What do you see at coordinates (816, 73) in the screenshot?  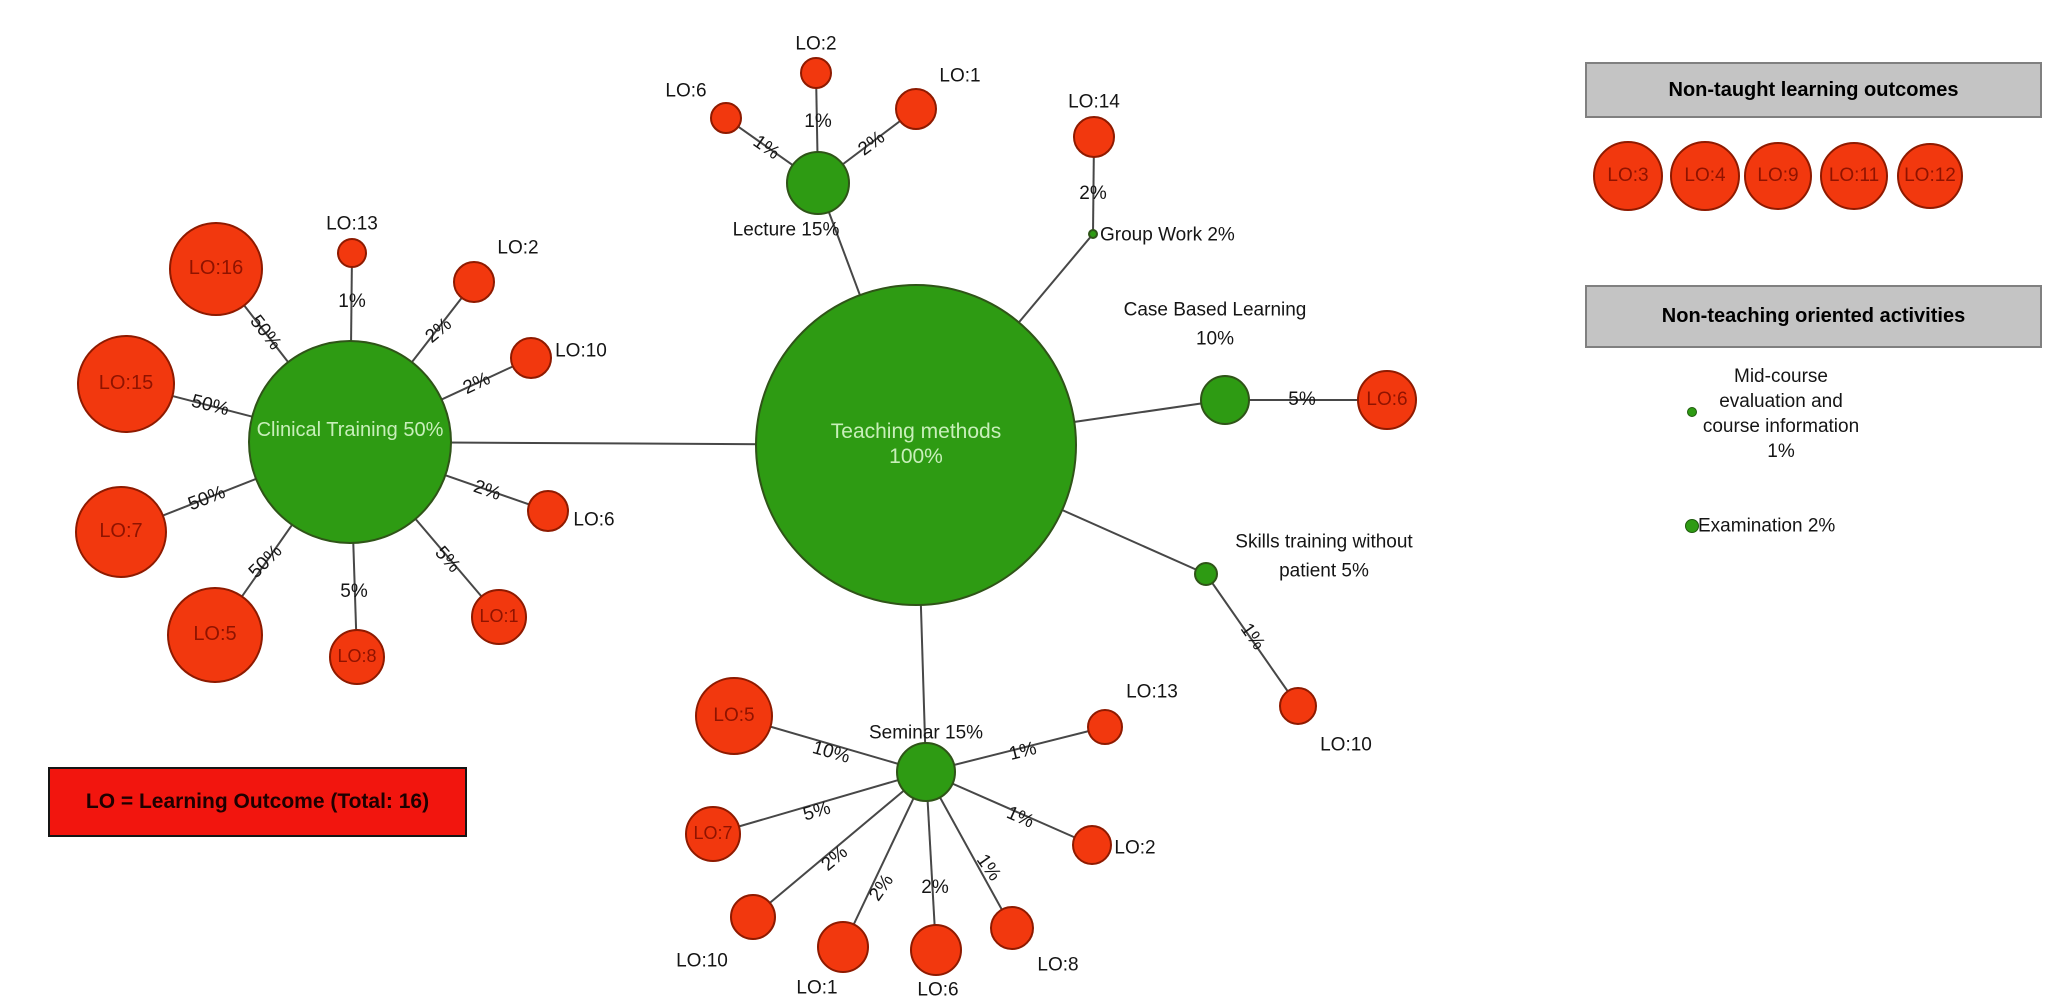 I see `node-lo2-lecture` at bounding box center [816, 73].